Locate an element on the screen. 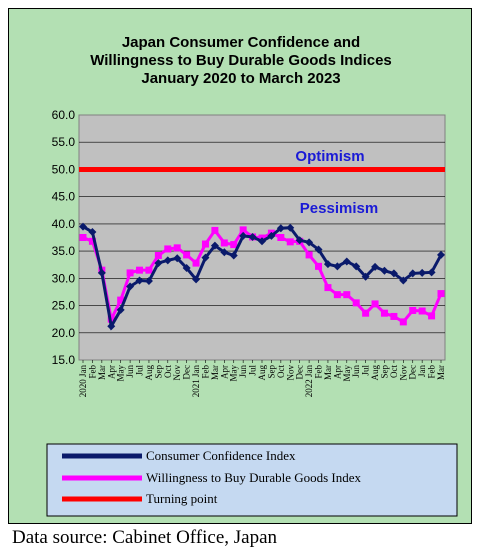  chart-title-line-2: Willingness to Buy Durable Goods Indices is located at coordinates (241, 60).